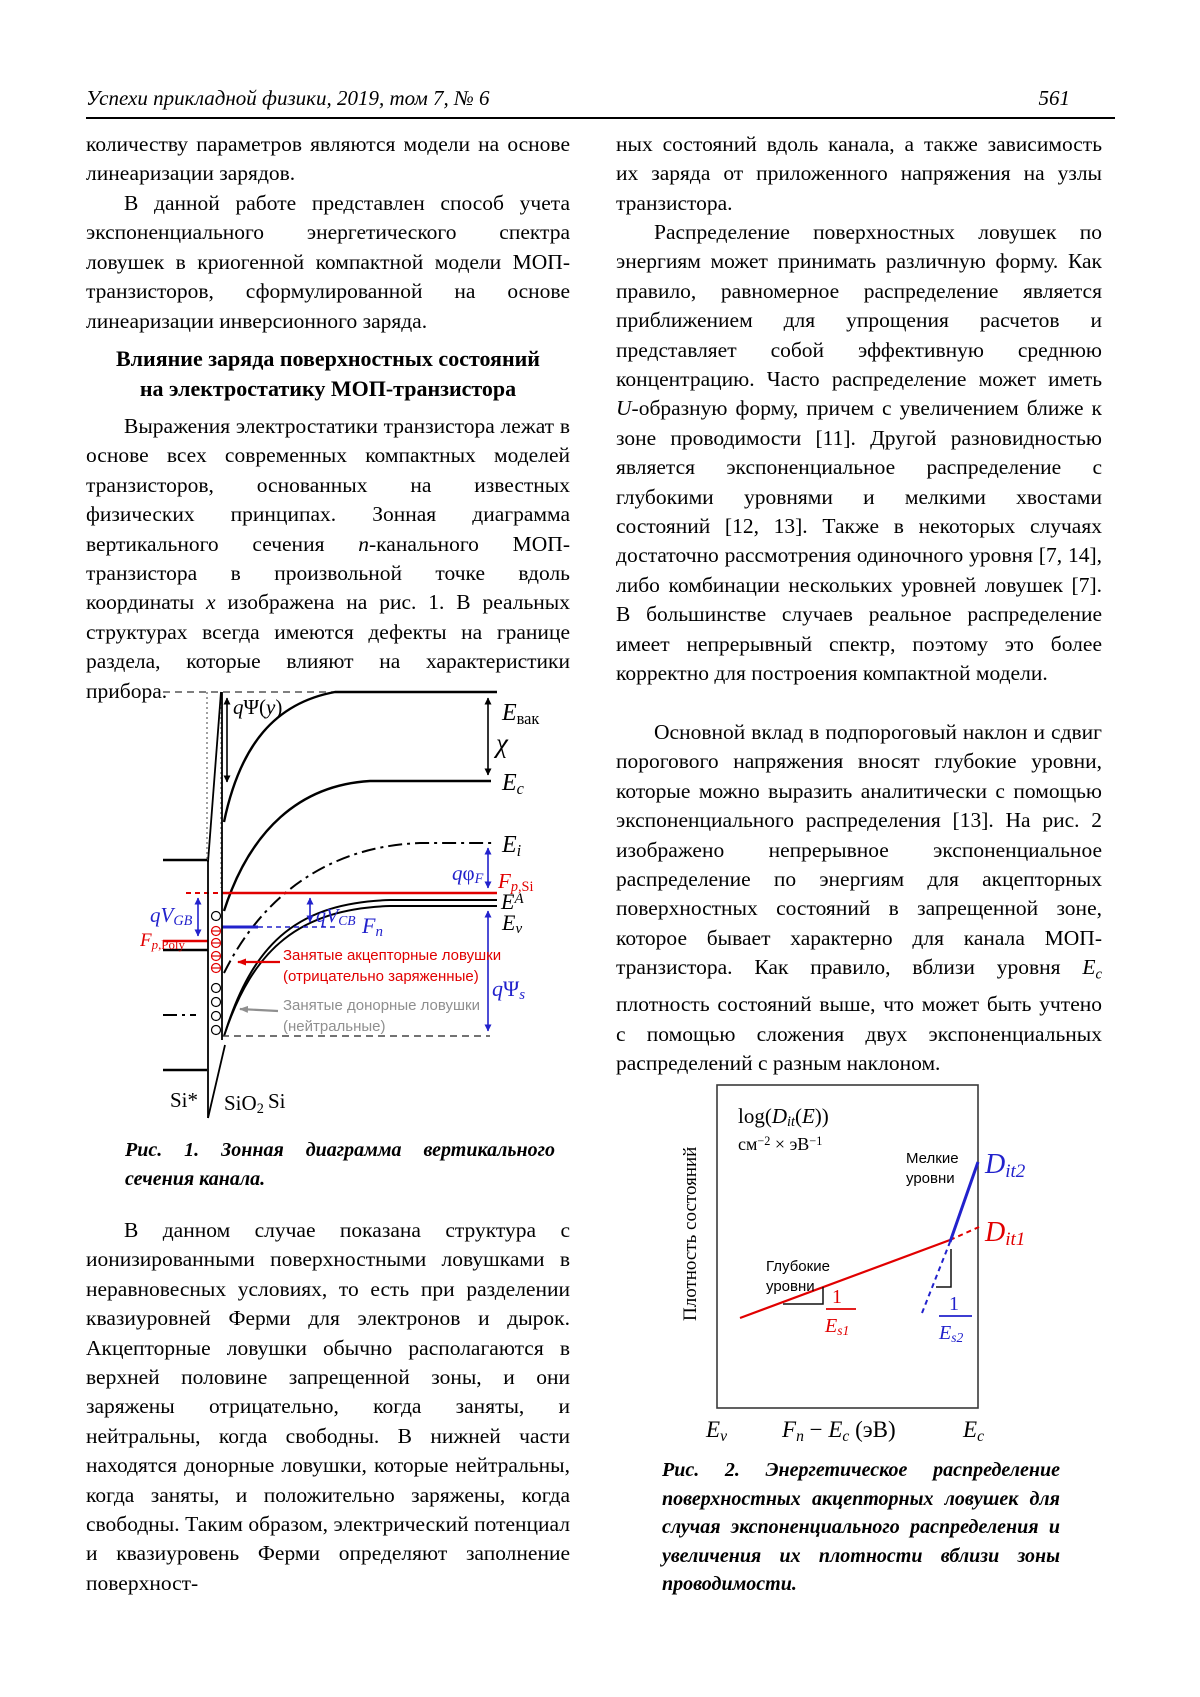 The width and height of the screenshot is (1200, 1697). What do you see at coordinates (520, 714) in the screenshot?
I see `vacuum-level-label: Eвак` at bounding box center [520, 714].